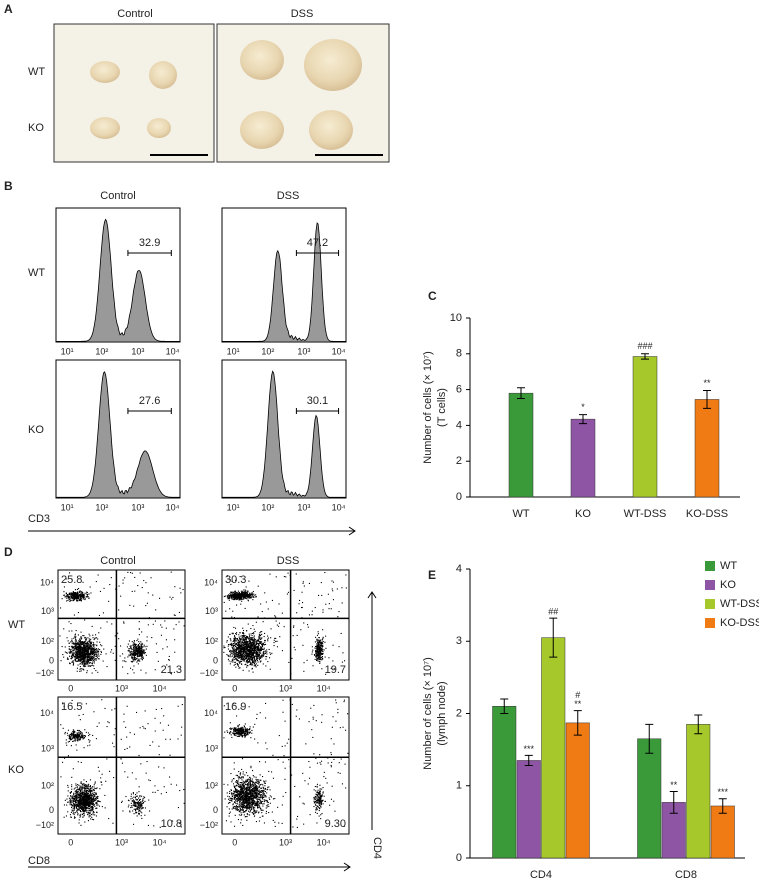 The image size is (759, 895). I want to click on x-tick-label: 10³, so click(121, 688).